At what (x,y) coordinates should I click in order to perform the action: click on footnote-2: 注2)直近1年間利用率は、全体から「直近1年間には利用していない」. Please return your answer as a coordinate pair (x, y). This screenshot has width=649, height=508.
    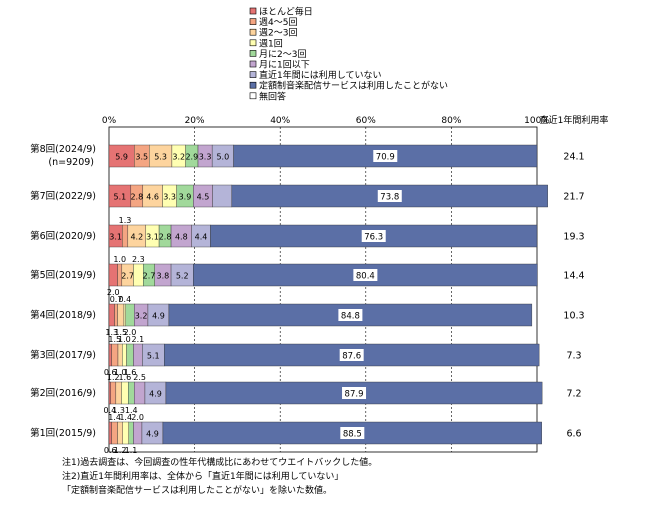
    Looking at the image, I should click on (203, 477).